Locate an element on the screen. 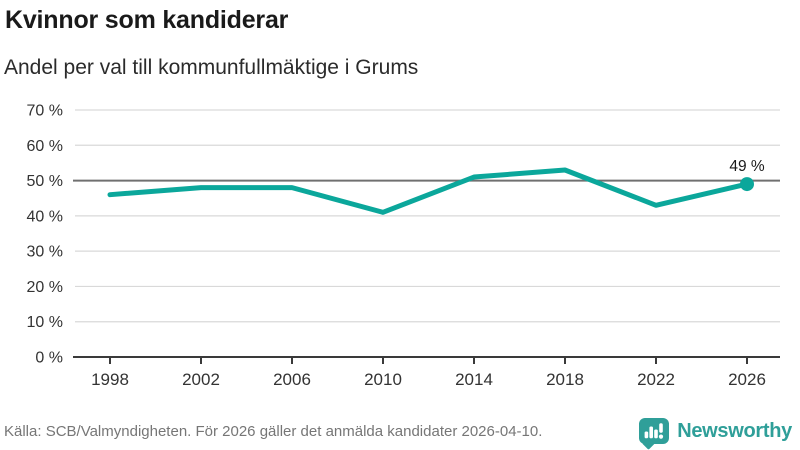 The height and width of the screenshot is (450, 800). x-tick-label: 1998 is located at coordinates (110, 379).